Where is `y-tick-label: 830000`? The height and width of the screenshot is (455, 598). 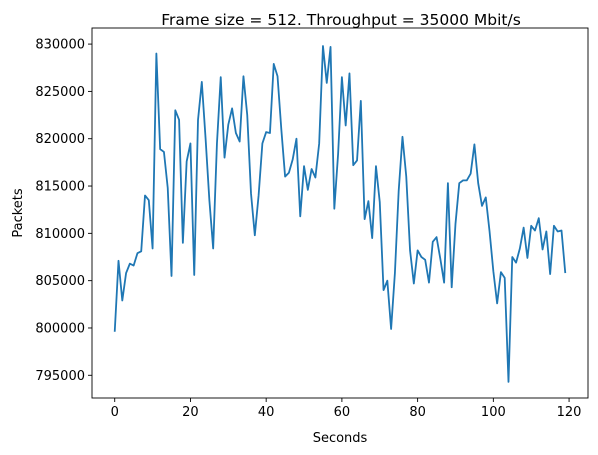
y-tick-label: 830000 is located at coordinates (60, 45).